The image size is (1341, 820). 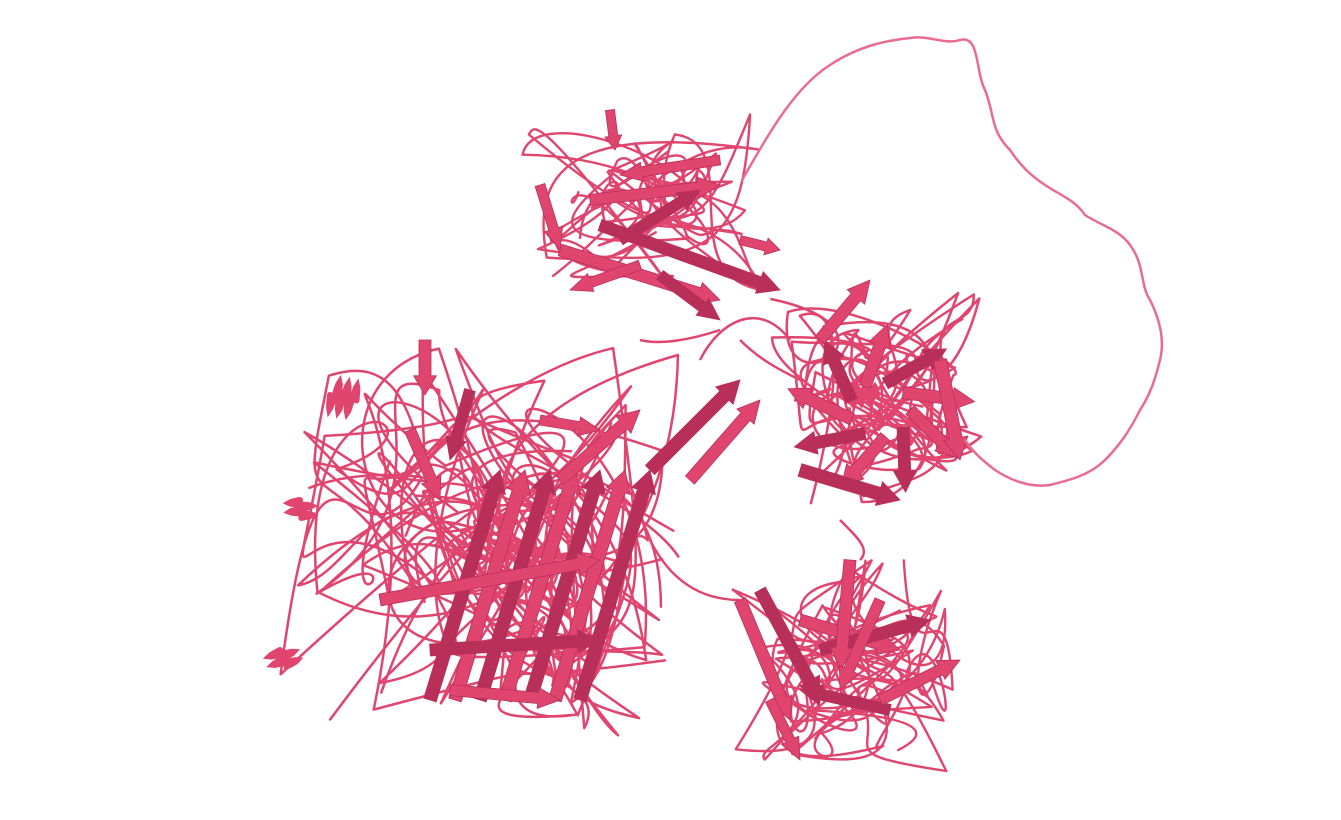 I want to click on domain-right-beta-propeller, so click(x=876, y=393).